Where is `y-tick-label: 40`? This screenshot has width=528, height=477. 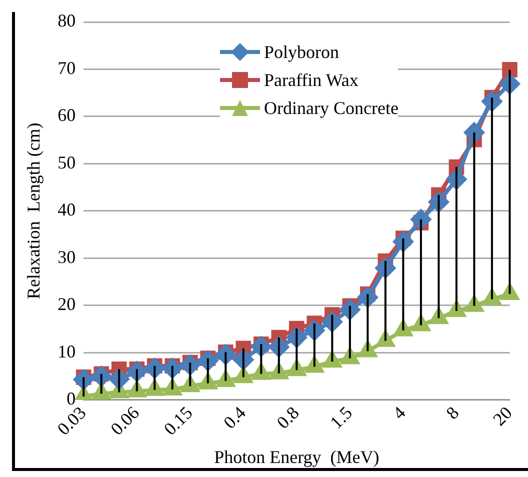 y-tick-label: 40 is located at coordinates (67, 210).